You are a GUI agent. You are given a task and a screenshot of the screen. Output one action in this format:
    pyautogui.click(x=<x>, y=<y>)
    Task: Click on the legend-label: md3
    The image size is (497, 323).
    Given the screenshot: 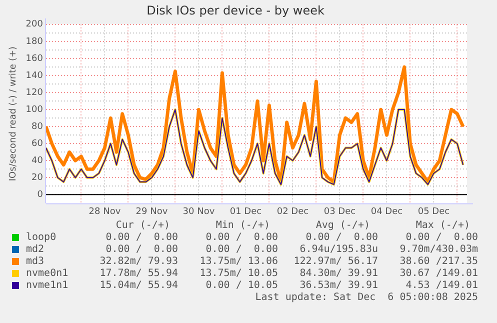 What is the action you would take?
    pyautogui.click(x=35, y=261)
    